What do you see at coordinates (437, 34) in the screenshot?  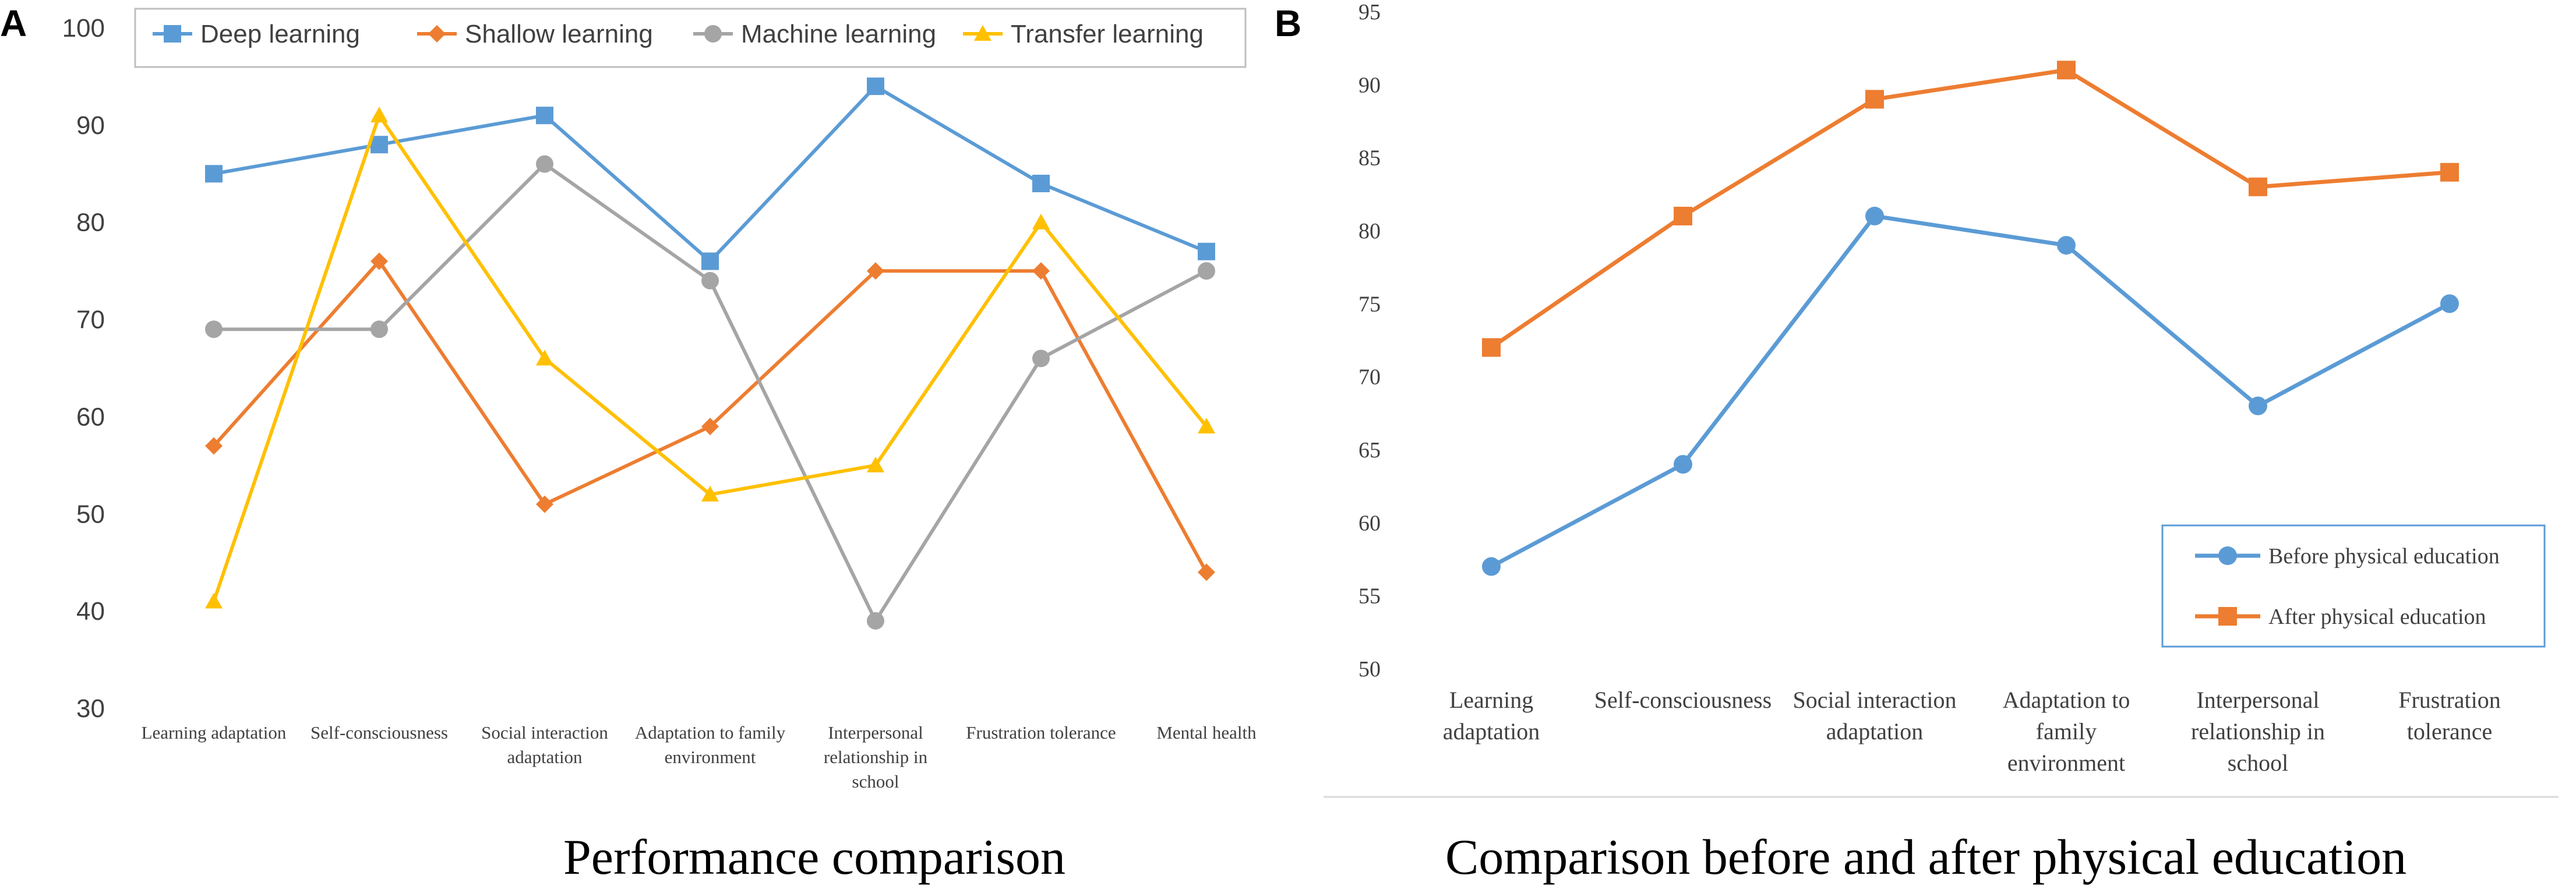 I see `legend-marker-shallow-learning` at bounding box center [437, 34].